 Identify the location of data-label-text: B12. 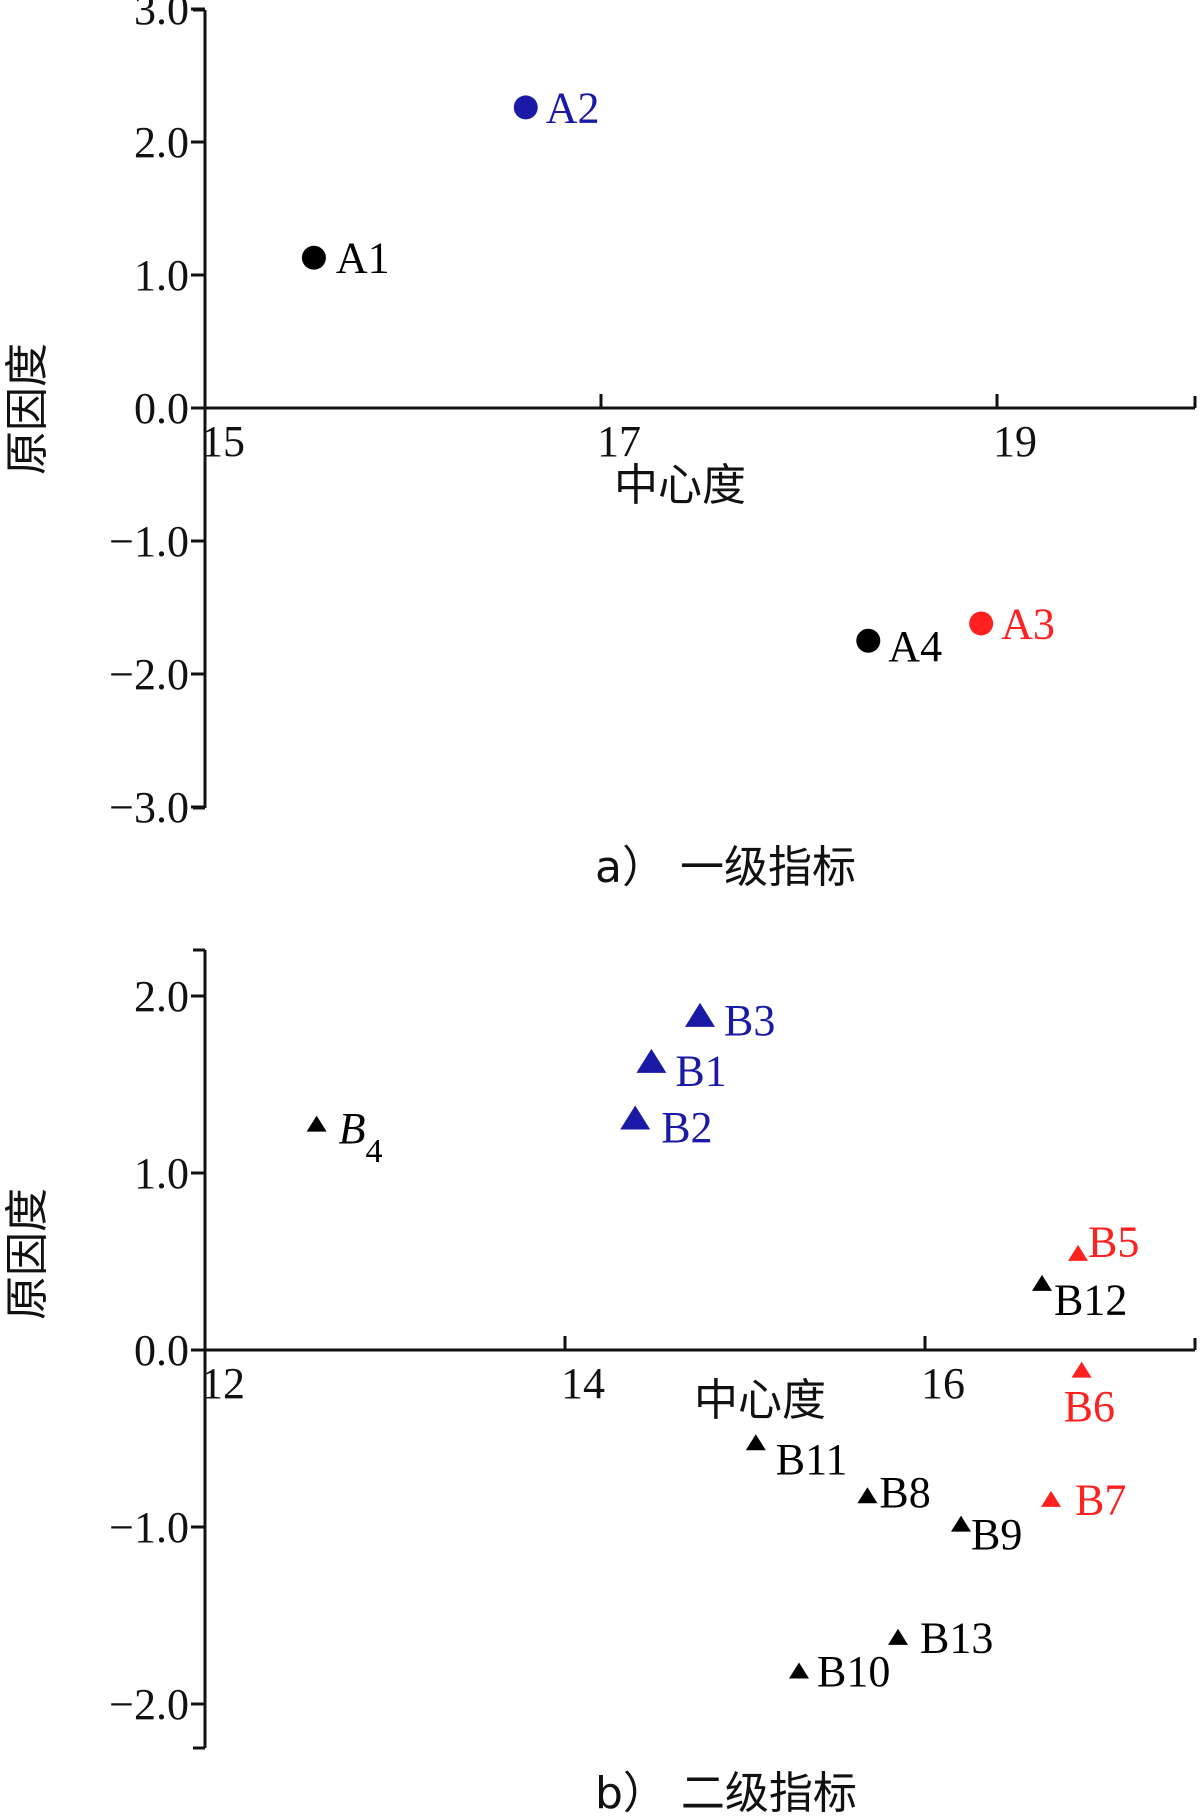
(1090, 1300).